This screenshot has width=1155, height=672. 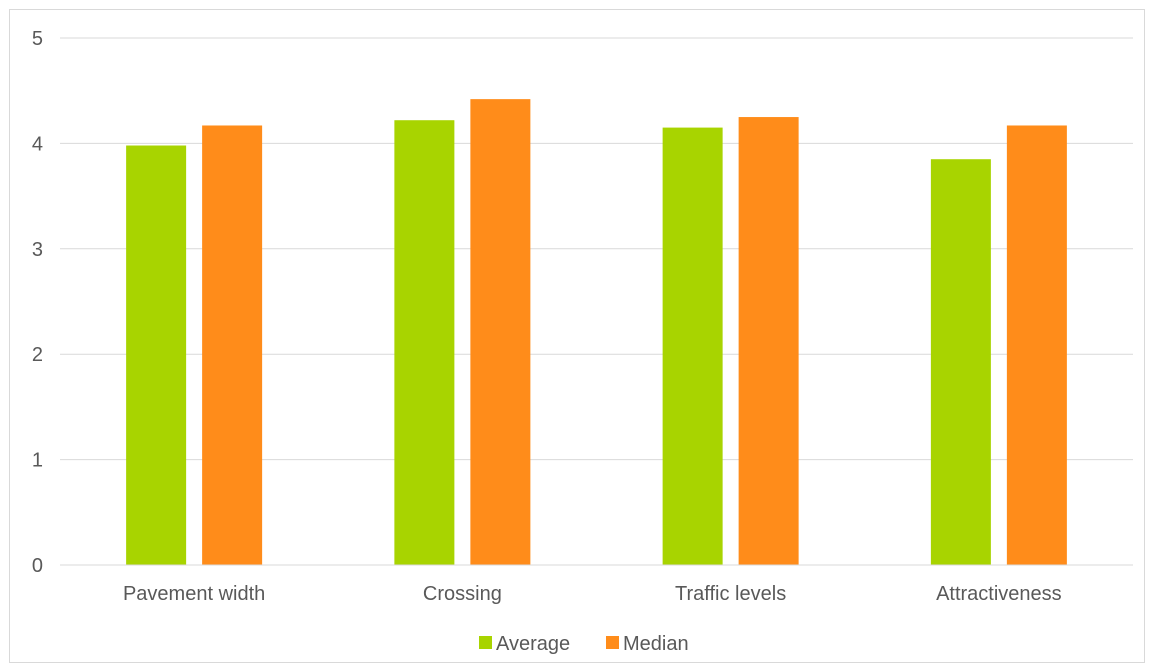 What do you see at coordinates (37, 250) in the screenshot?
I see `y-tick-label: 3` at bounding box center [37, 250].